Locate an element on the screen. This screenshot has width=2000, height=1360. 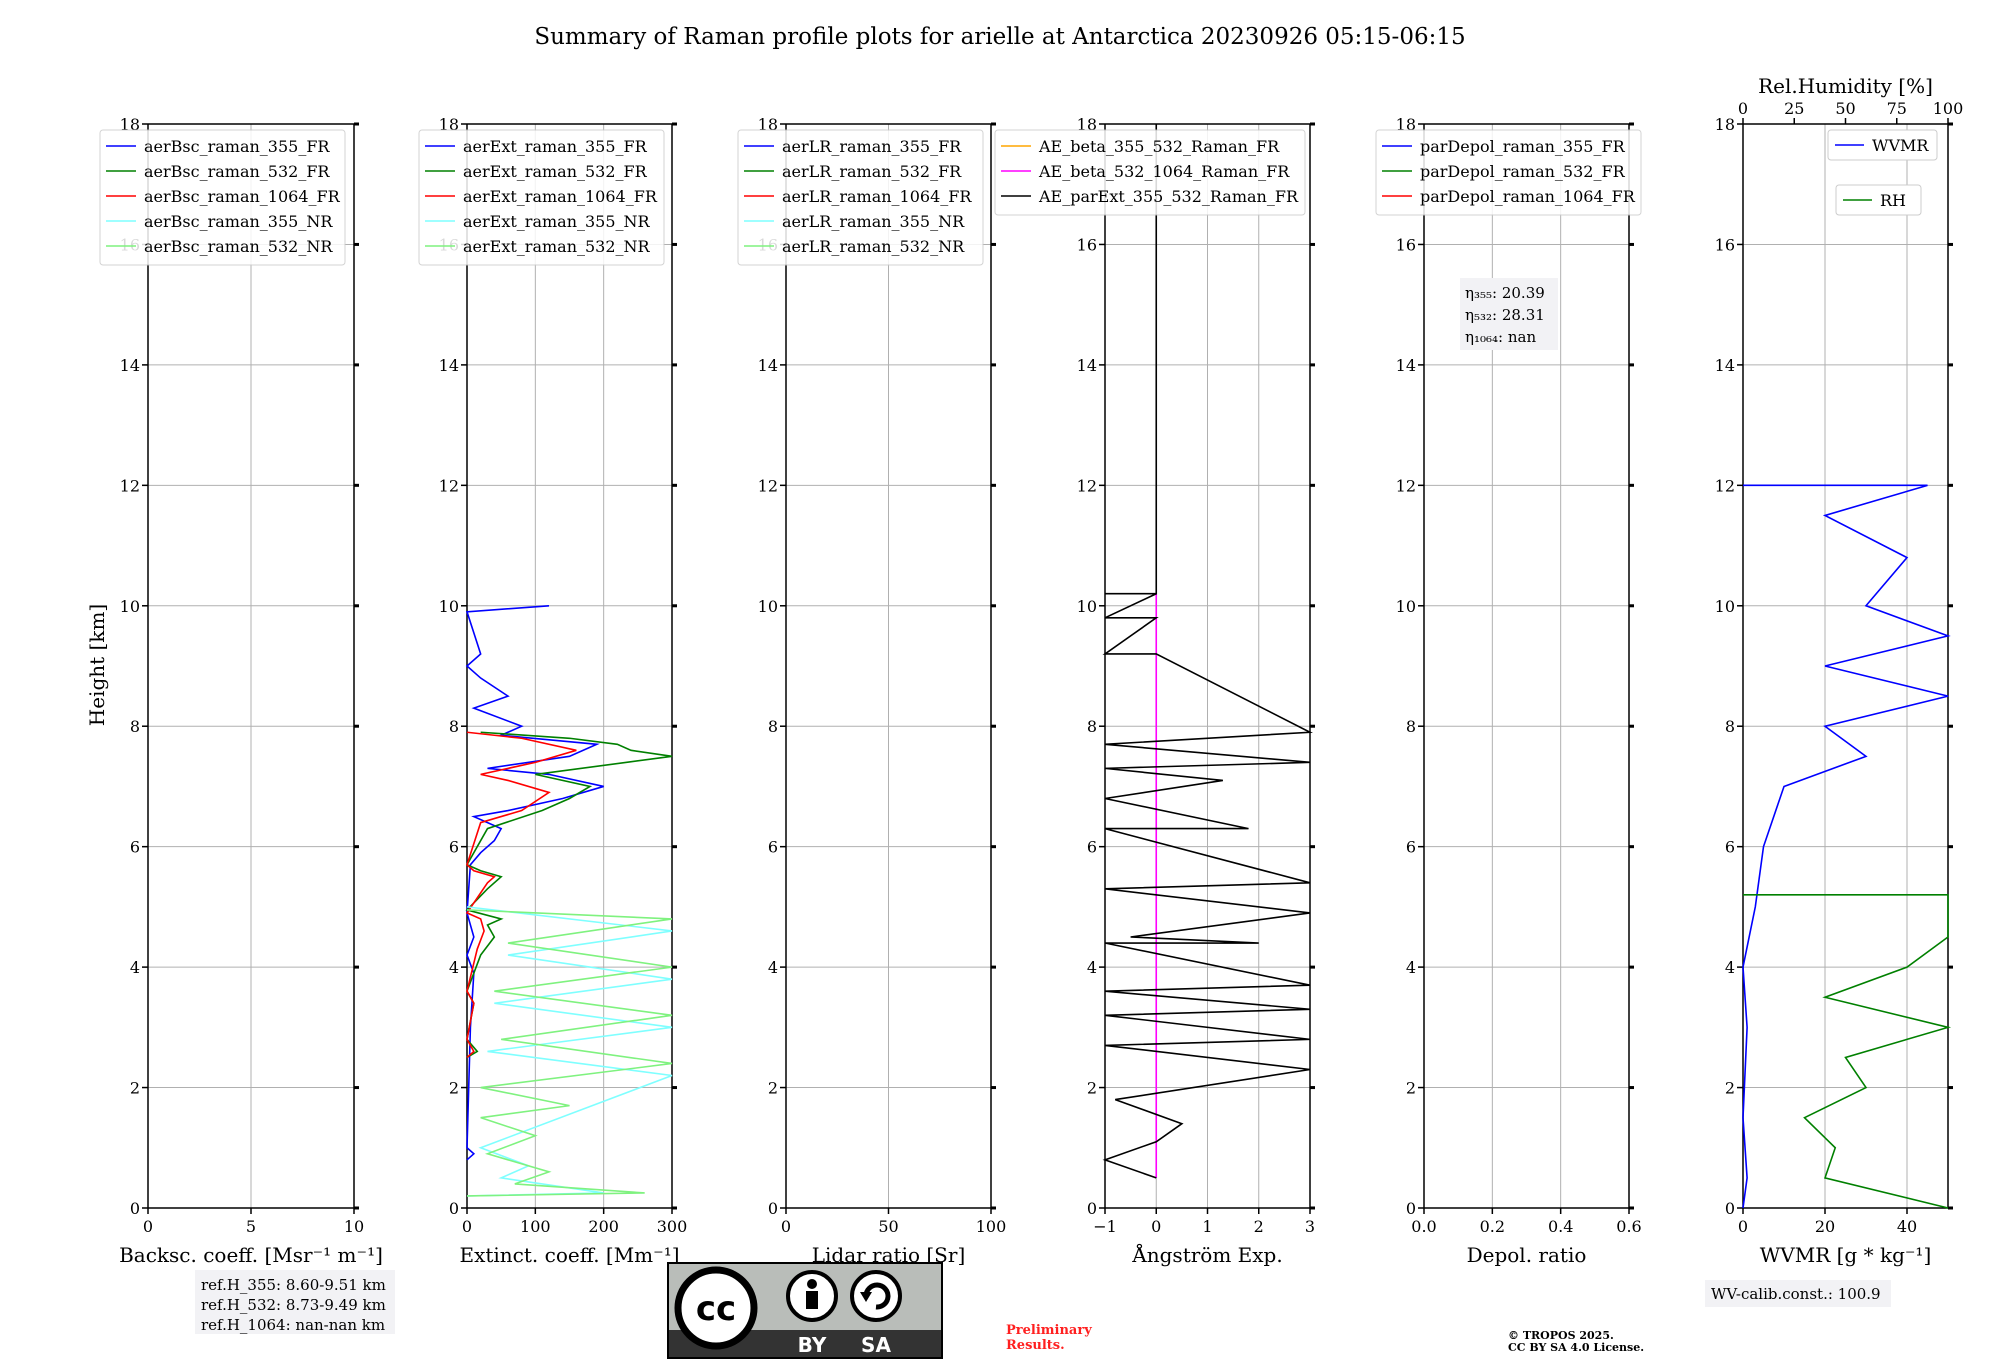
xtick-label: 3 is located at coordinates (1310, 1226).